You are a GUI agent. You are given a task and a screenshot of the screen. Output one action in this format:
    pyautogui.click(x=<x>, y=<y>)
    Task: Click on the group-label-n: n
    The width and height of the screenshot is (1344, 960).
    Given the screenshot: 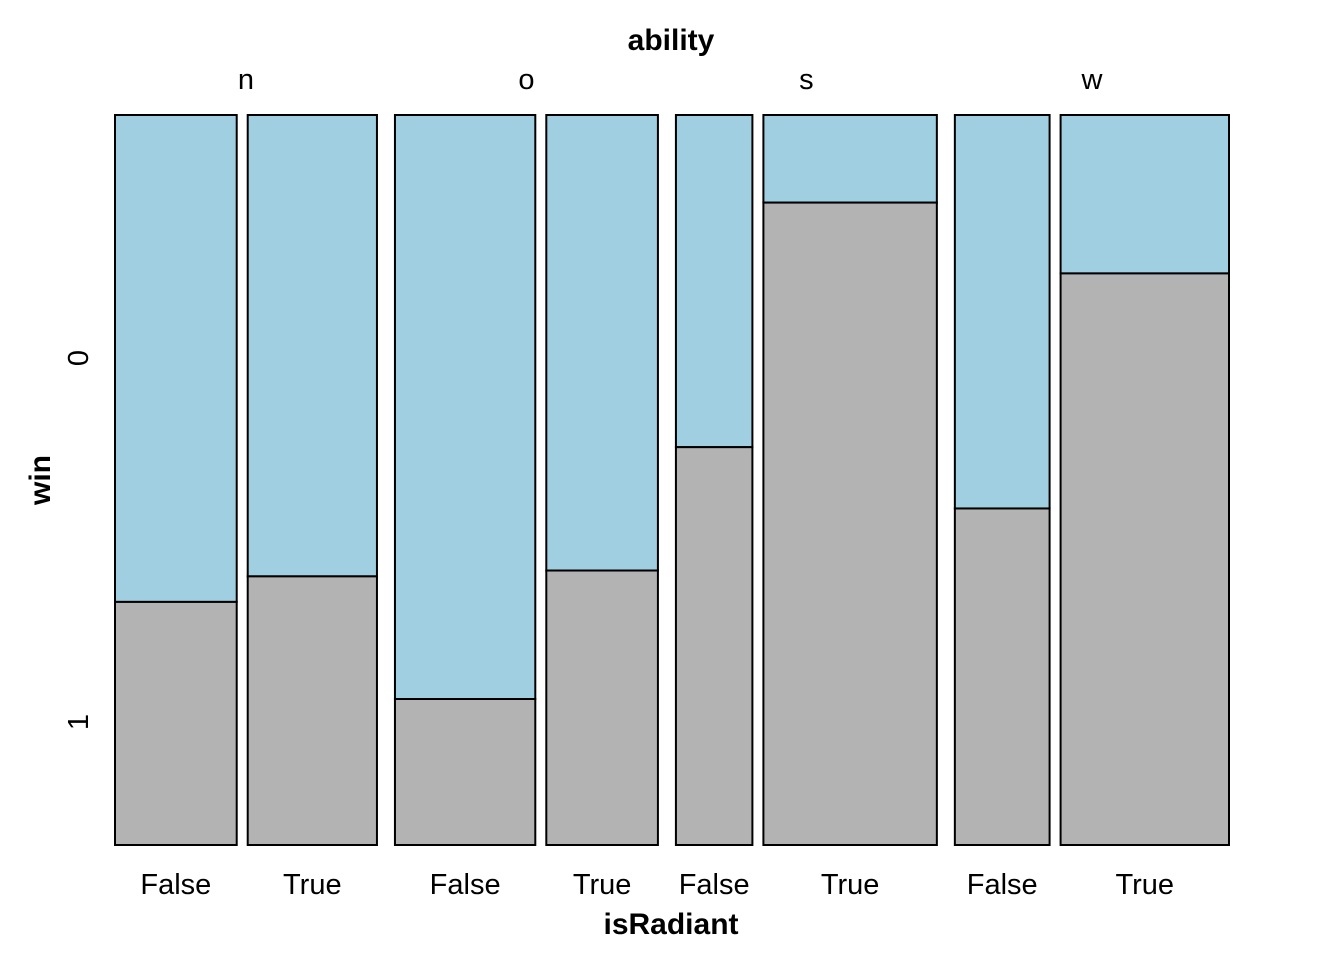 What is the action you would take?
    pyautogui.click(x=246, y=80)
    